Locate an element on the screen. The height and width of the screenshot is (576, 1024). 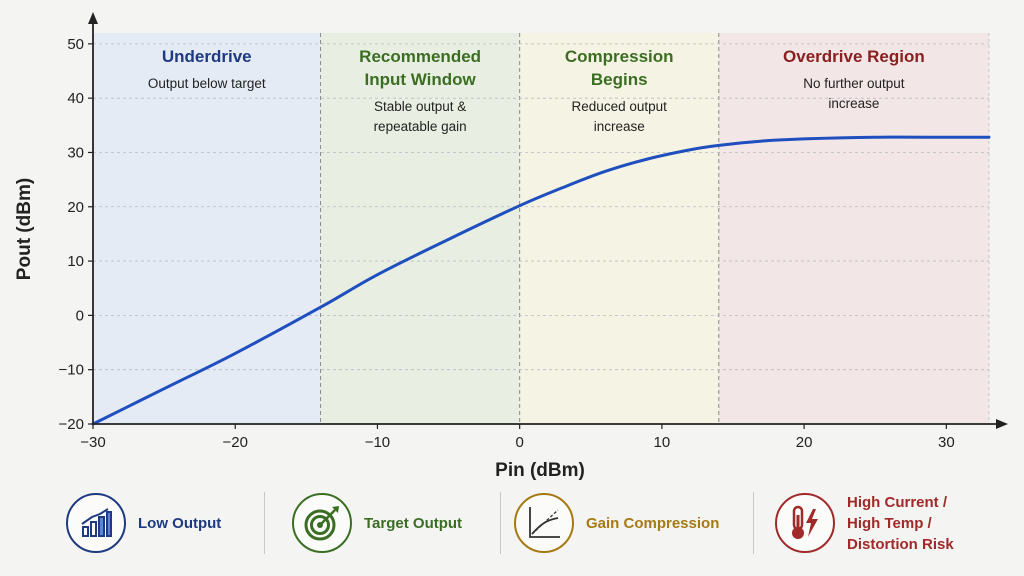
legend-label-line: High Current / is located at coordinates (897, 502).